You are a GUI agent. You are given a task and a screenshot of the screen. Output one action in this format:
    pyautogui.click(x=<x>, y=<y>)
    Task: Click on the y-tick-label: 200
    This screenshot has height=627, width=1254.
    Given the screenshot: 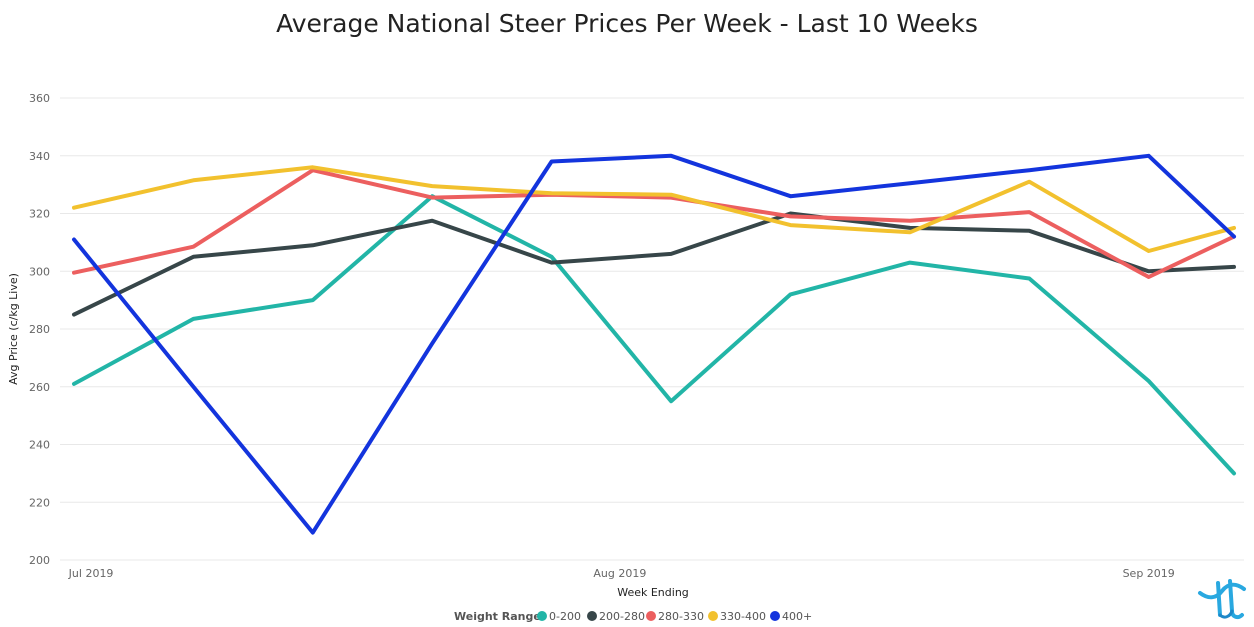 What is the action you would take?
    pyautogui.click(x=39, y=560)
    